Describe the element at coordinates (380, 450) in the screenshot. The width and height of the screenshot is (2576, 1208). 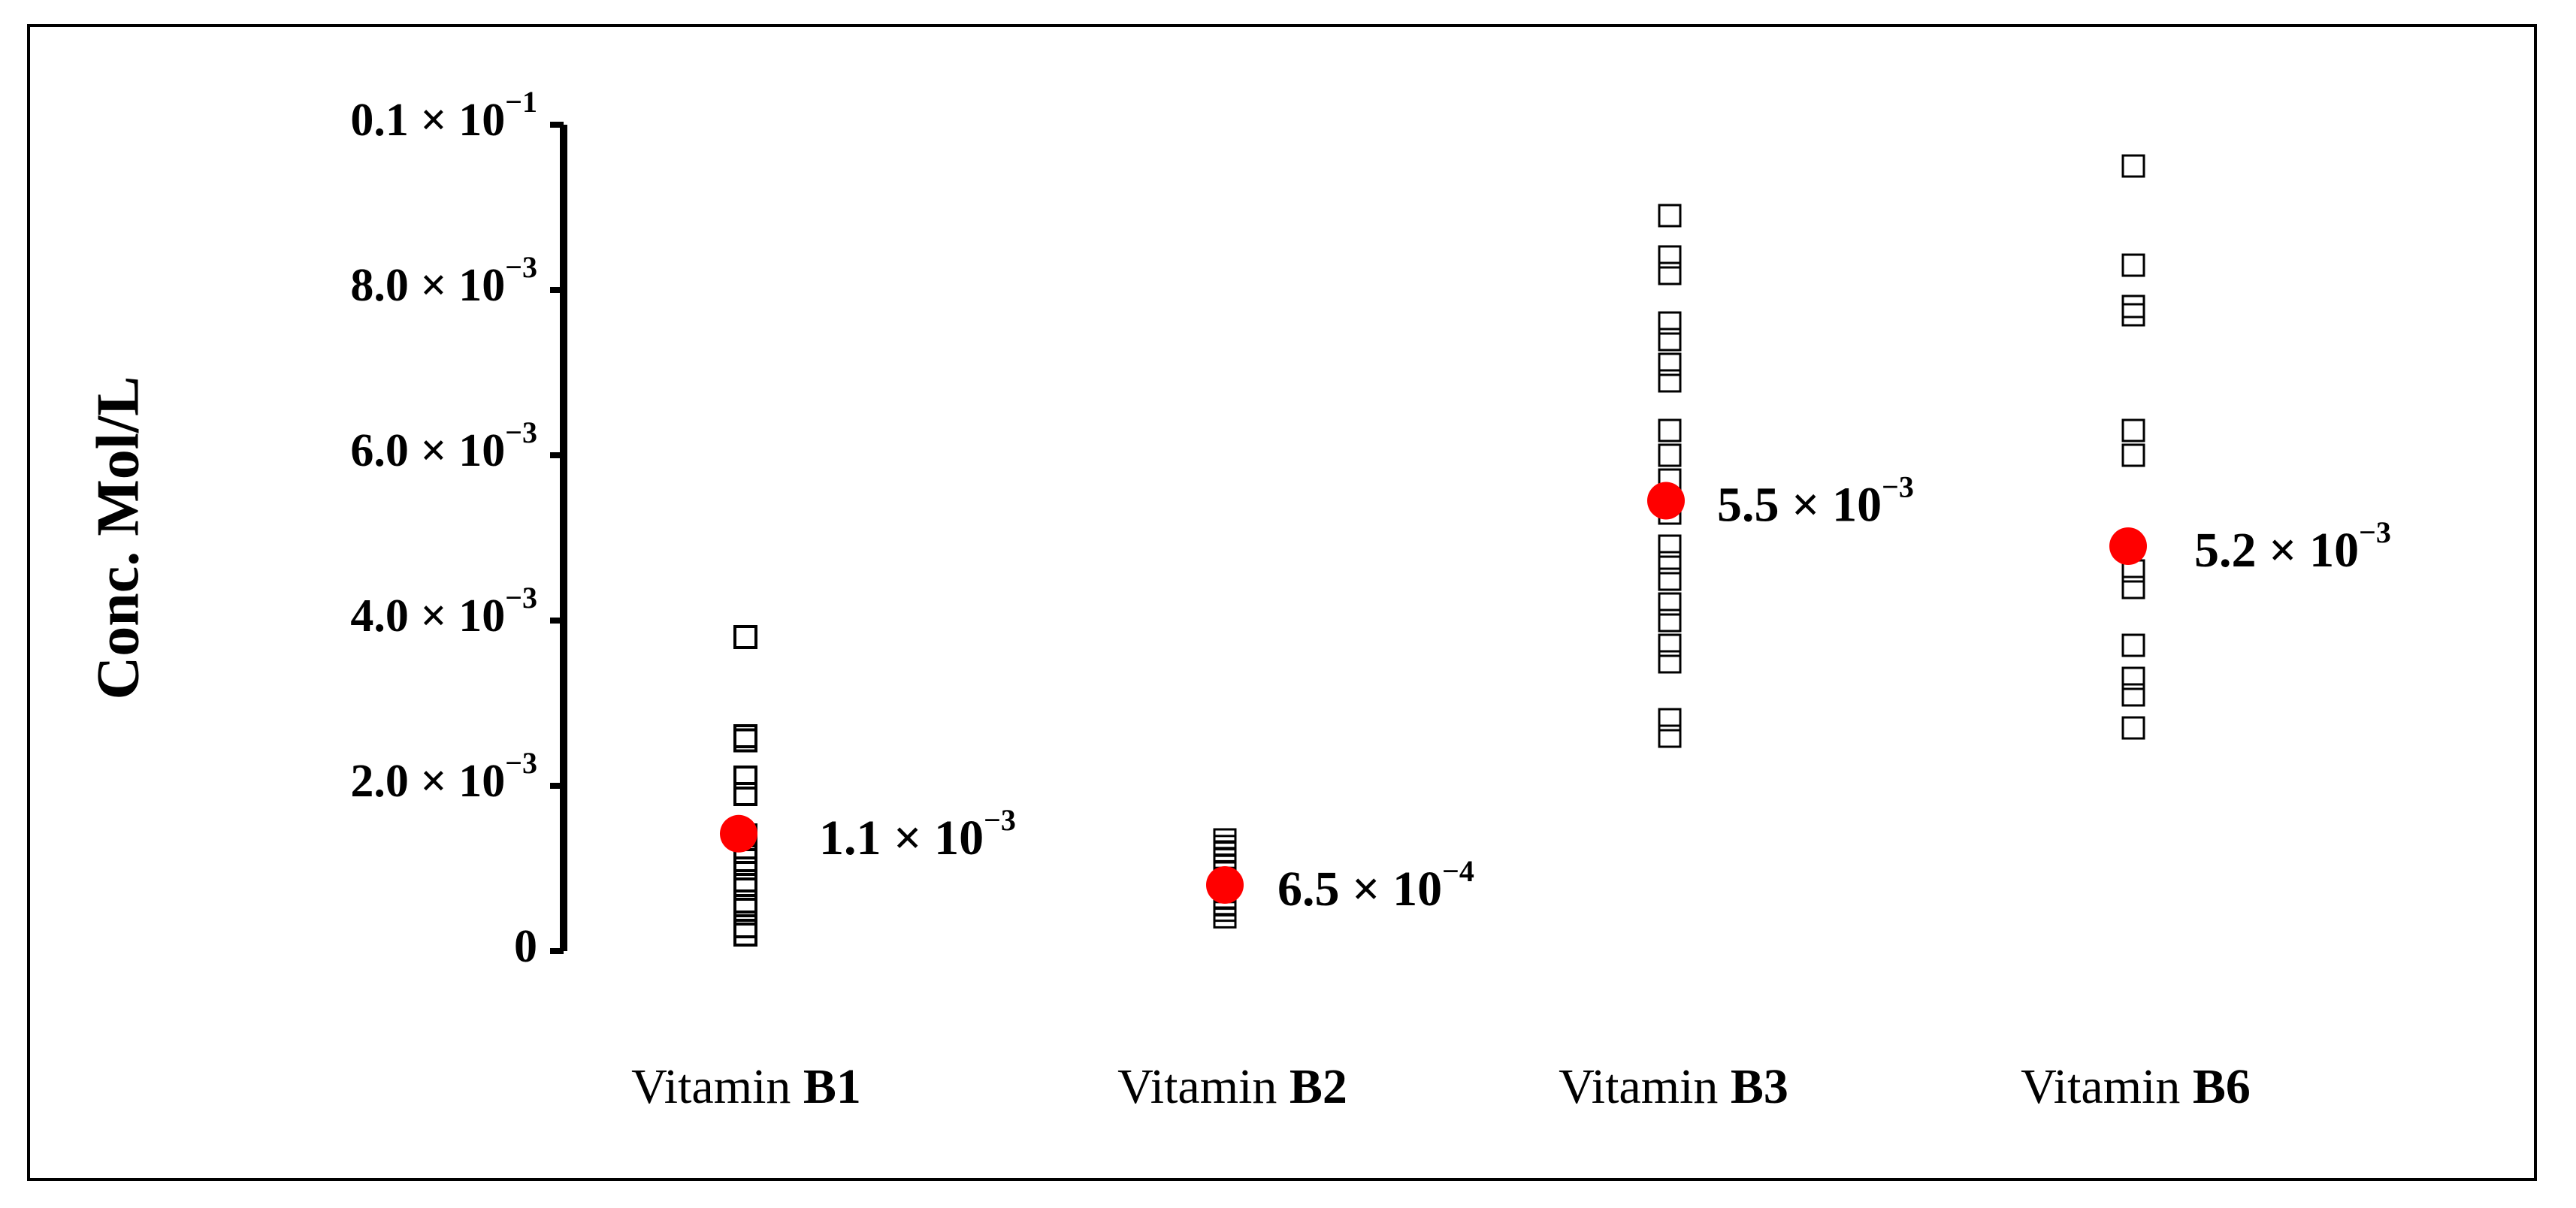
I see `y-tick-label-mantissa: 6.0` at that location.